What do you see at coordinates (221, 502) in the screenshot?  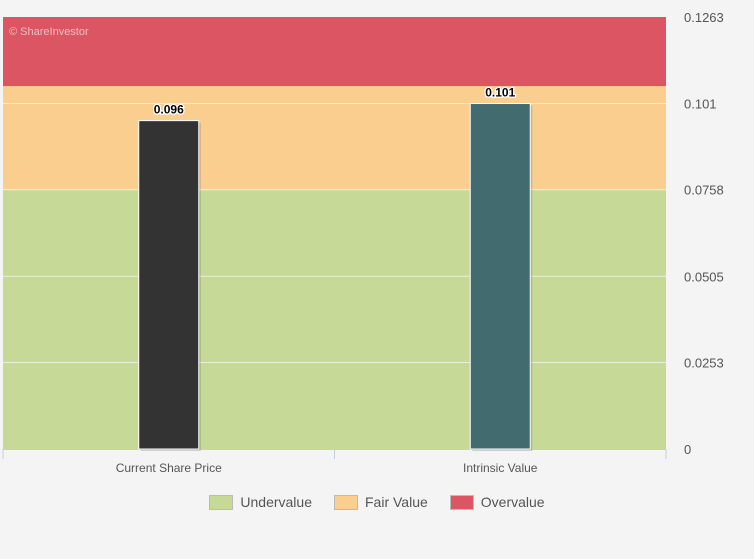 I see `legend-swatch-undervalue` at bounding box center [221, 502].